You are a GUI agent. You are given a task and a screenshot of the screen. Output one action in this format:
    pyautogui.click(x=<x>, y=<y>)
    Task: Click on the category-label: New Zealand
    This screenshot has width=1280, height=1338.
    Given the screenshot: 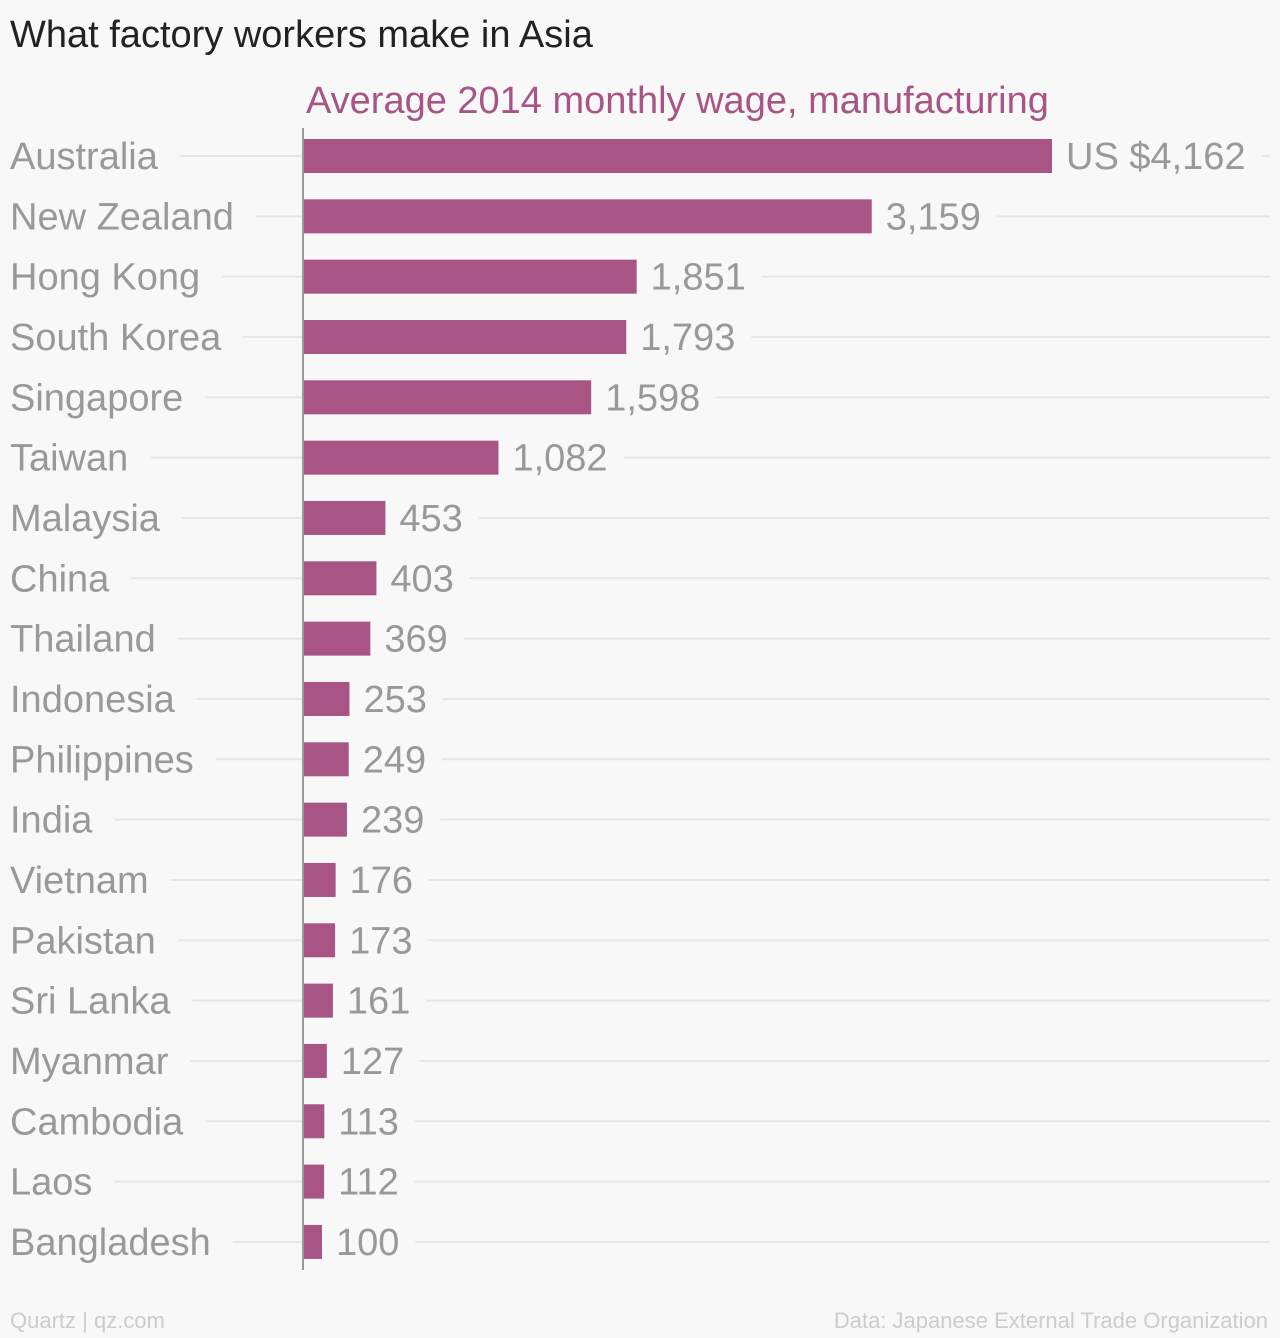 What is the action you would take?
    pyautogui.click(x=122, y=217)
    